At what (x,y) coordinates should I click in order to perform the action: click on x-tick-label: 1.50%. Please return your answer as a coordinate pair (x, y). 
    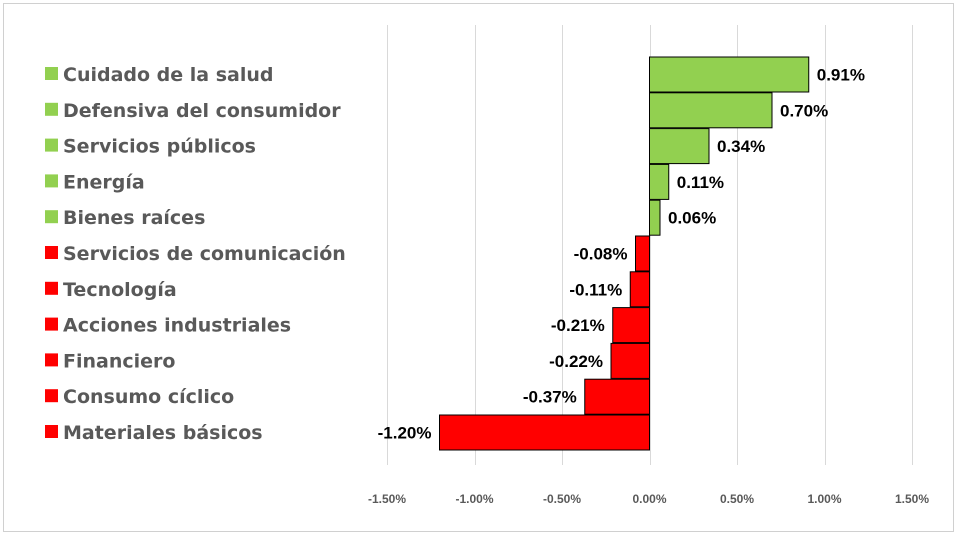
    Looking at the image, I should click on (912, 499).